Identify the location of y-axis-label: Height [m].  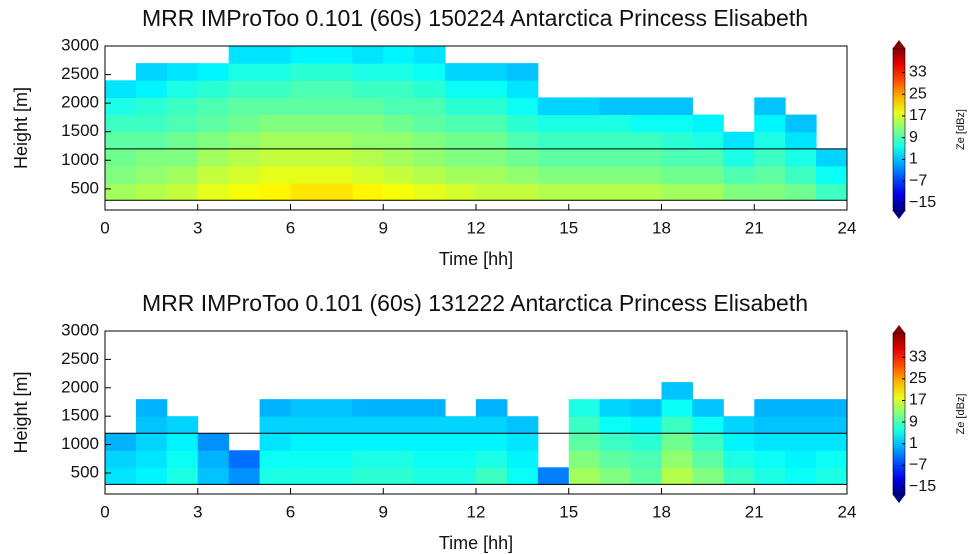
(21, 128).